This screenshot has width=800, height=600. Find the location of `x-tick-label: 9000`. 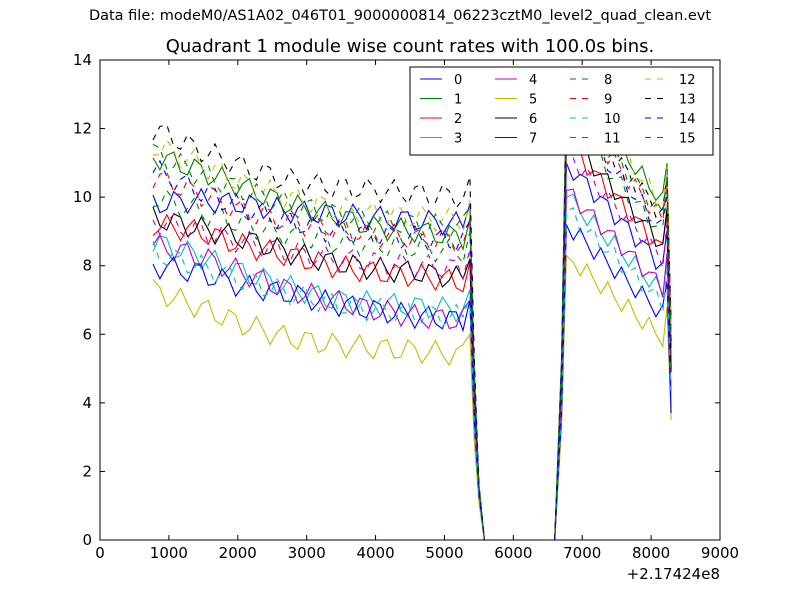

x-tick-label: 9000 is located at coordinates (720, 553).